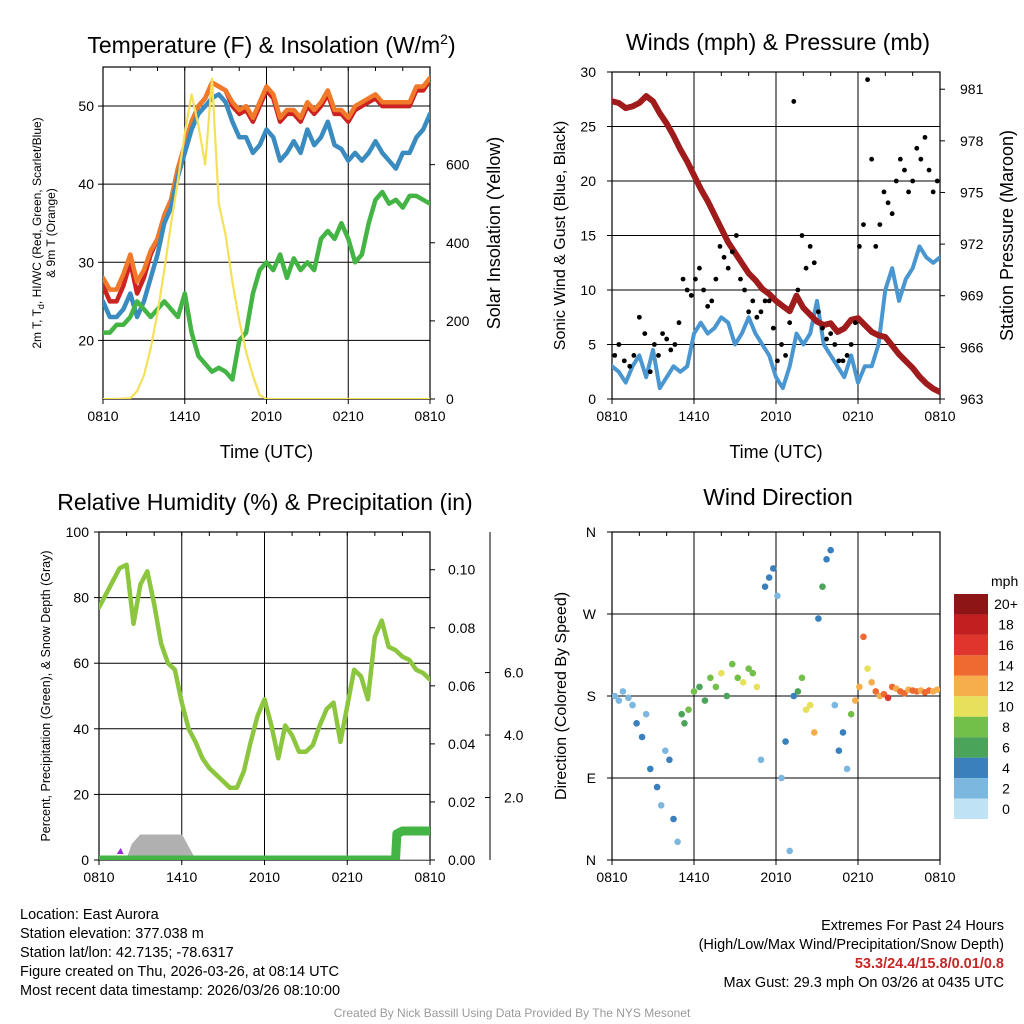 The width and height of the screenshot is (1024, 1024). I want to click on direction-ytick-label: E, so click(591, 778).